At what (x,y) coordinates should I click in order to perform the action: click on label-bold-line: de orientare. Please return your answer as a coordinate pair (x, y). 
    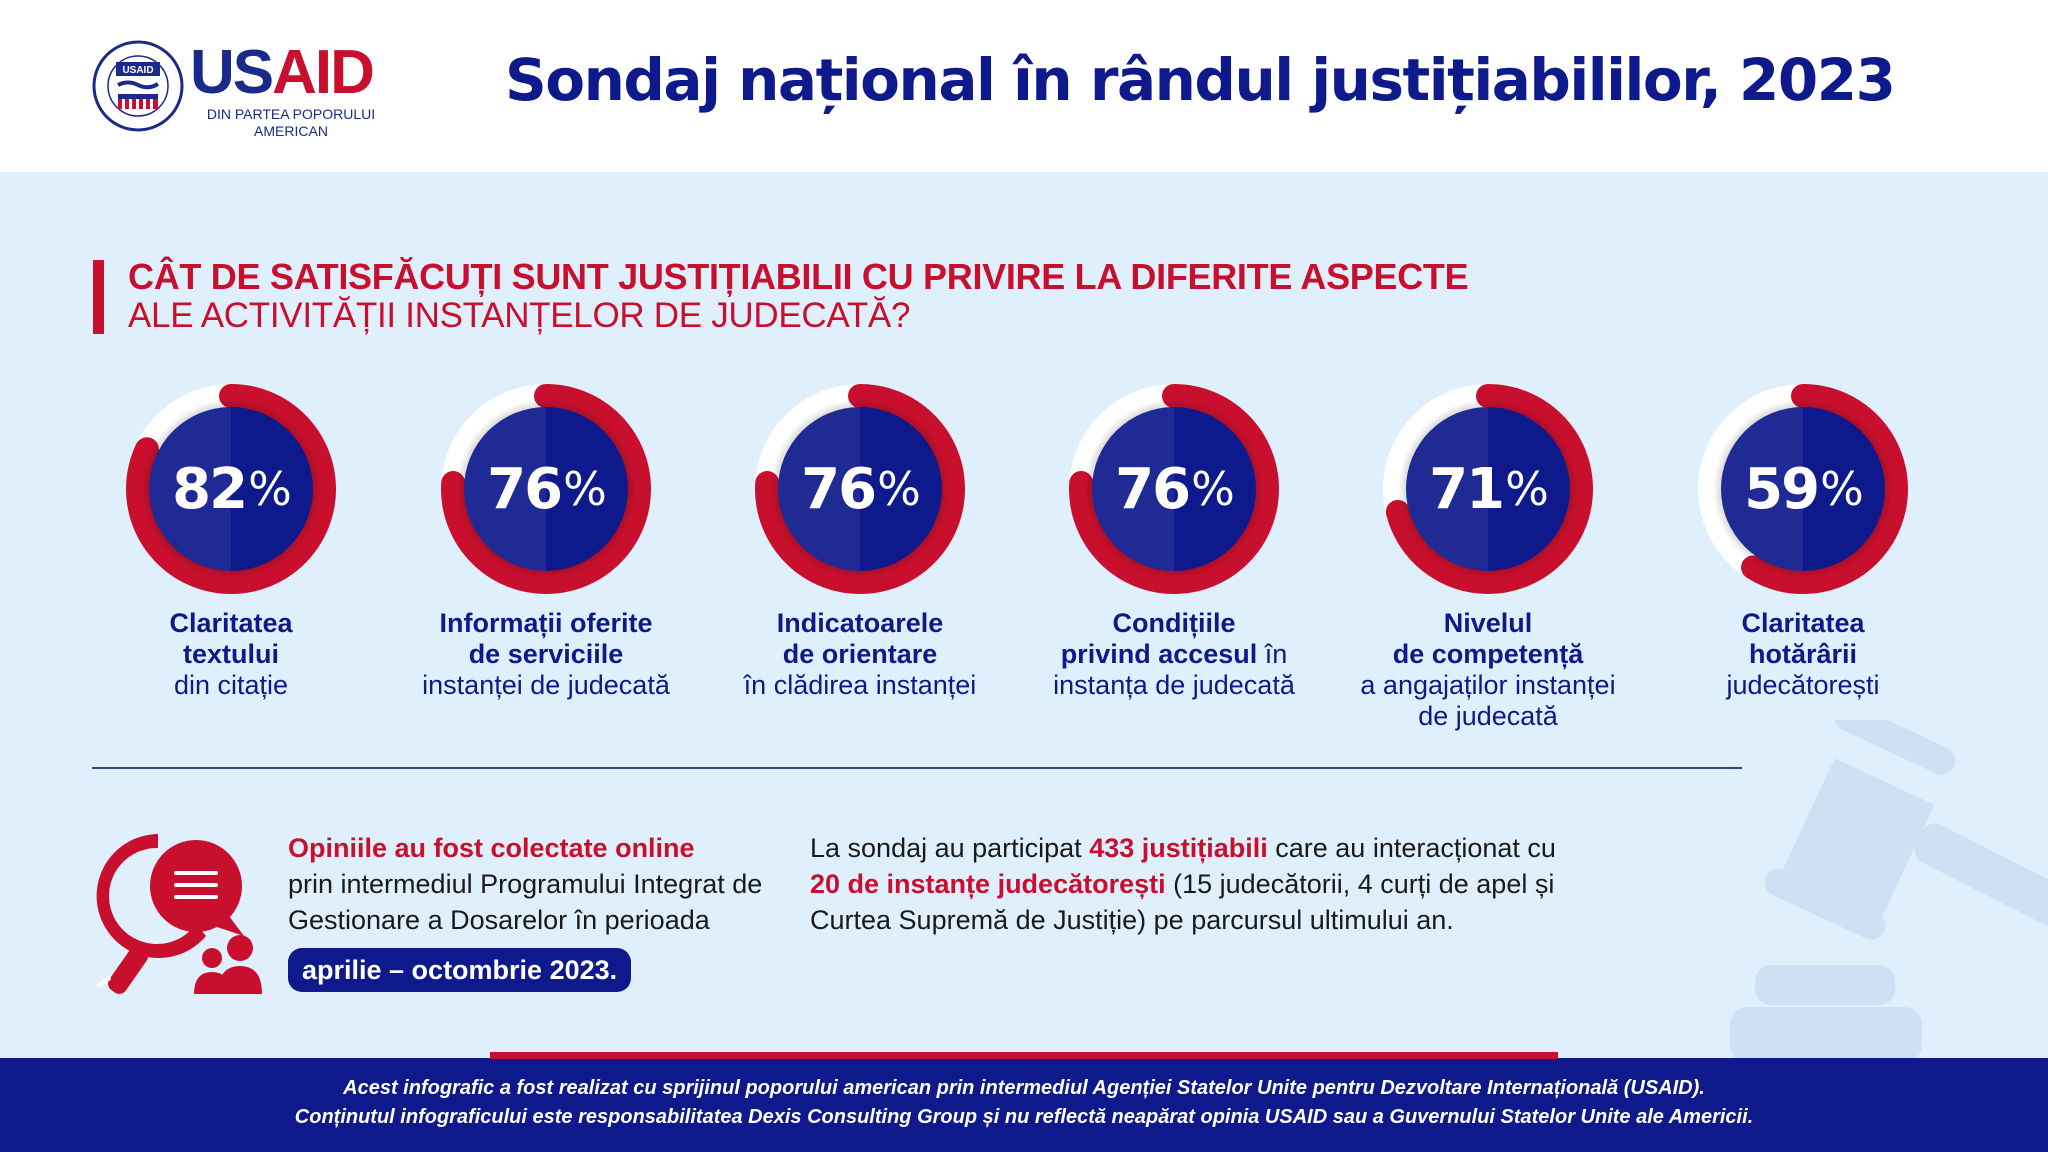
    Looking at the image, I should click on (860, 654).